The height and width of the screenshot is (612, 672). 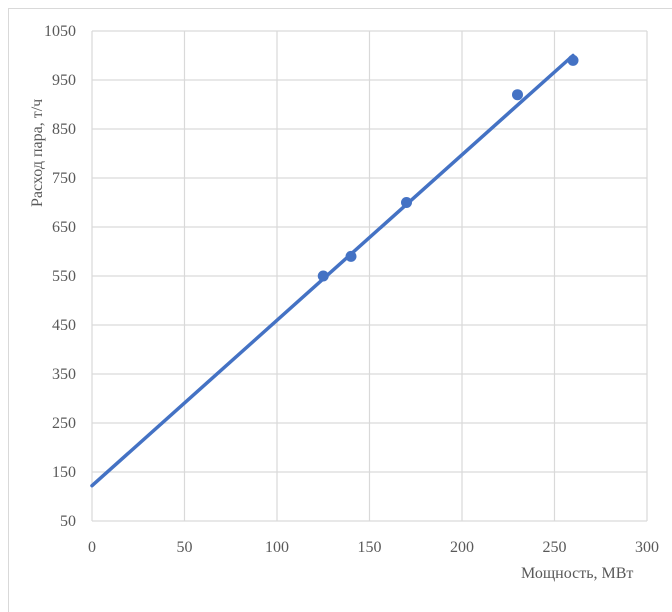 What do you see at coordinates (64, 325) in the screenshot?
I see `y-tick-label: 450` at bounding box center [64, 325].